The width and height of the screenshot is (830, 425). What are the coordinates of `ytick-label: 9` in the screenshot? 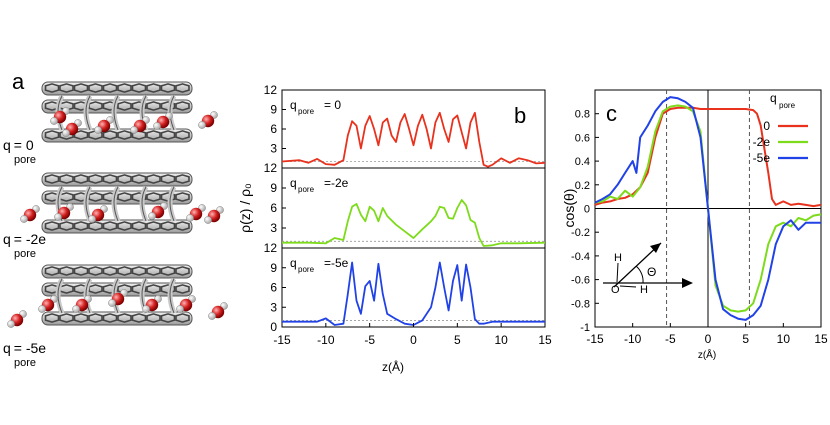 It's located at (273, 188).